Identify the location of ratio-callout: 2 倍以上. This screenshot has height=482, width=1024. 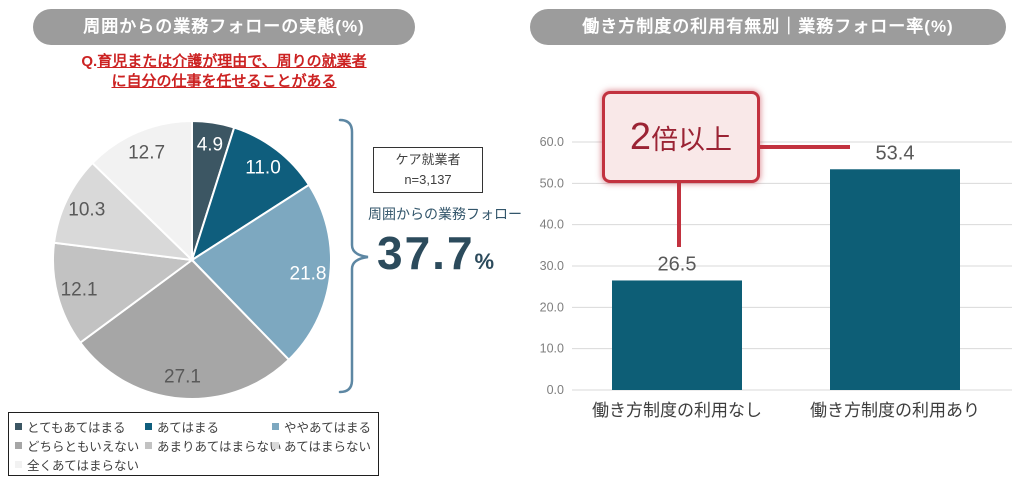
(681, 137).